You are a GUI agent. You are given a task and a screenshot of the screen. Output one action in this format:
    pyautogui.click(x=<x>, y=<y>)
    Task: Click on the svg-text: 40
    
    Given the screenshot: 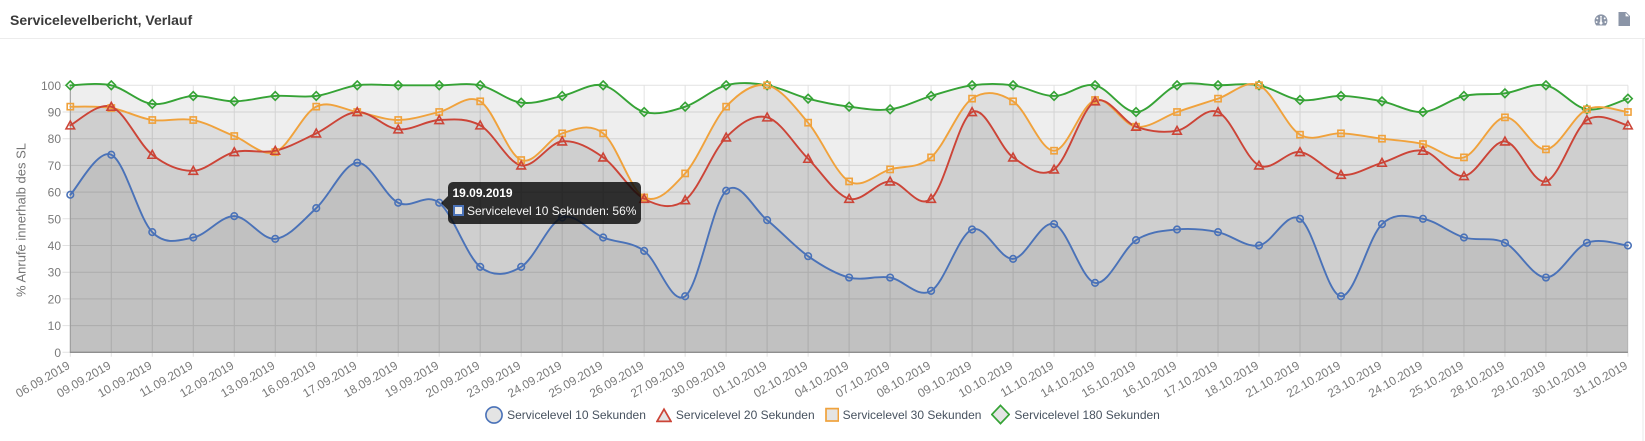 What is the action you would take?
    pyautogui.click(x=55, y=246)
    